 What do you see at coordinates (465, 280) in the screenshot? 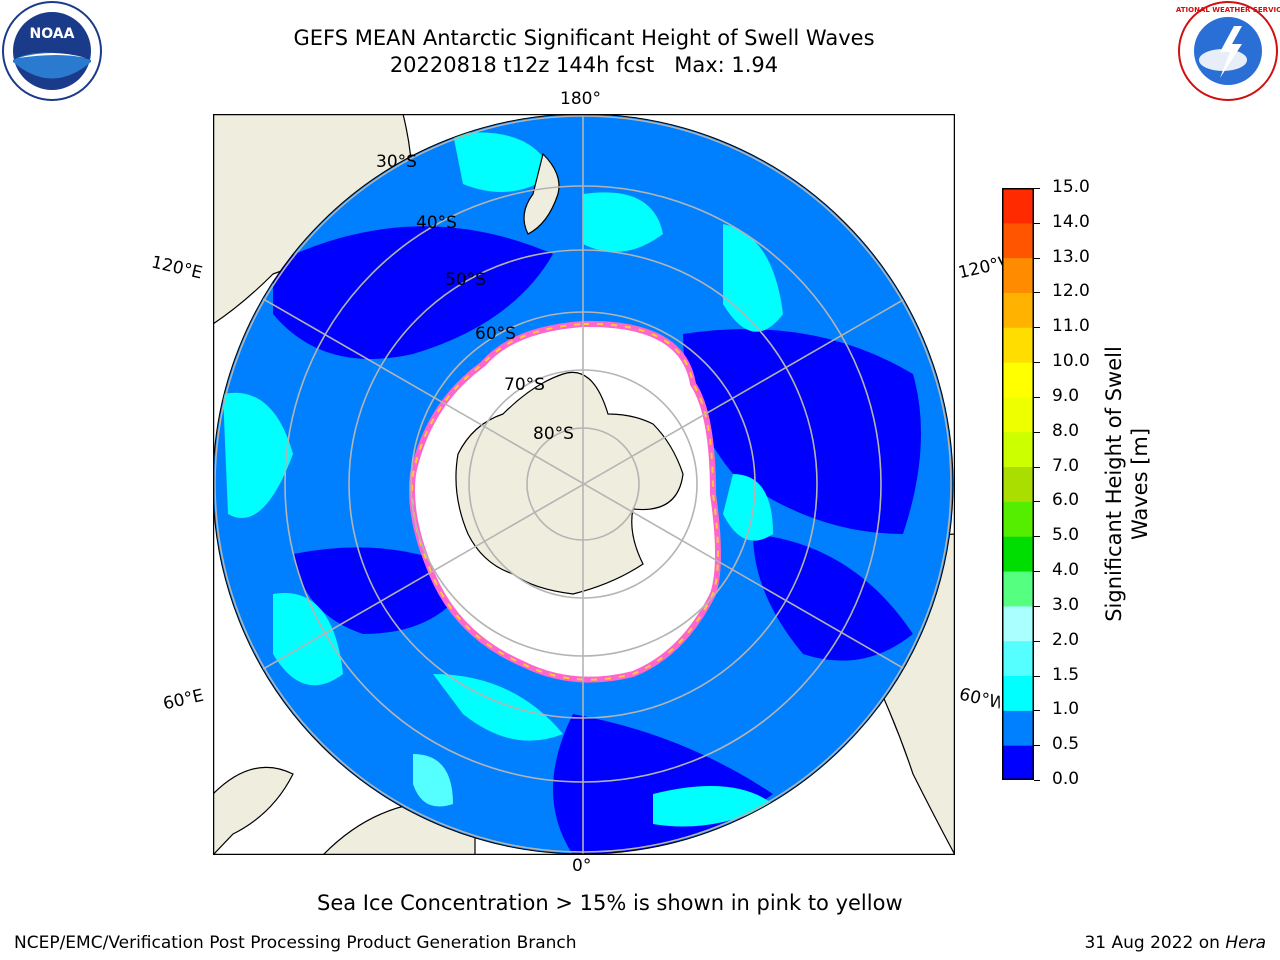
I see `lat-label-50s: 50°S` at bounding box center [465, 280].